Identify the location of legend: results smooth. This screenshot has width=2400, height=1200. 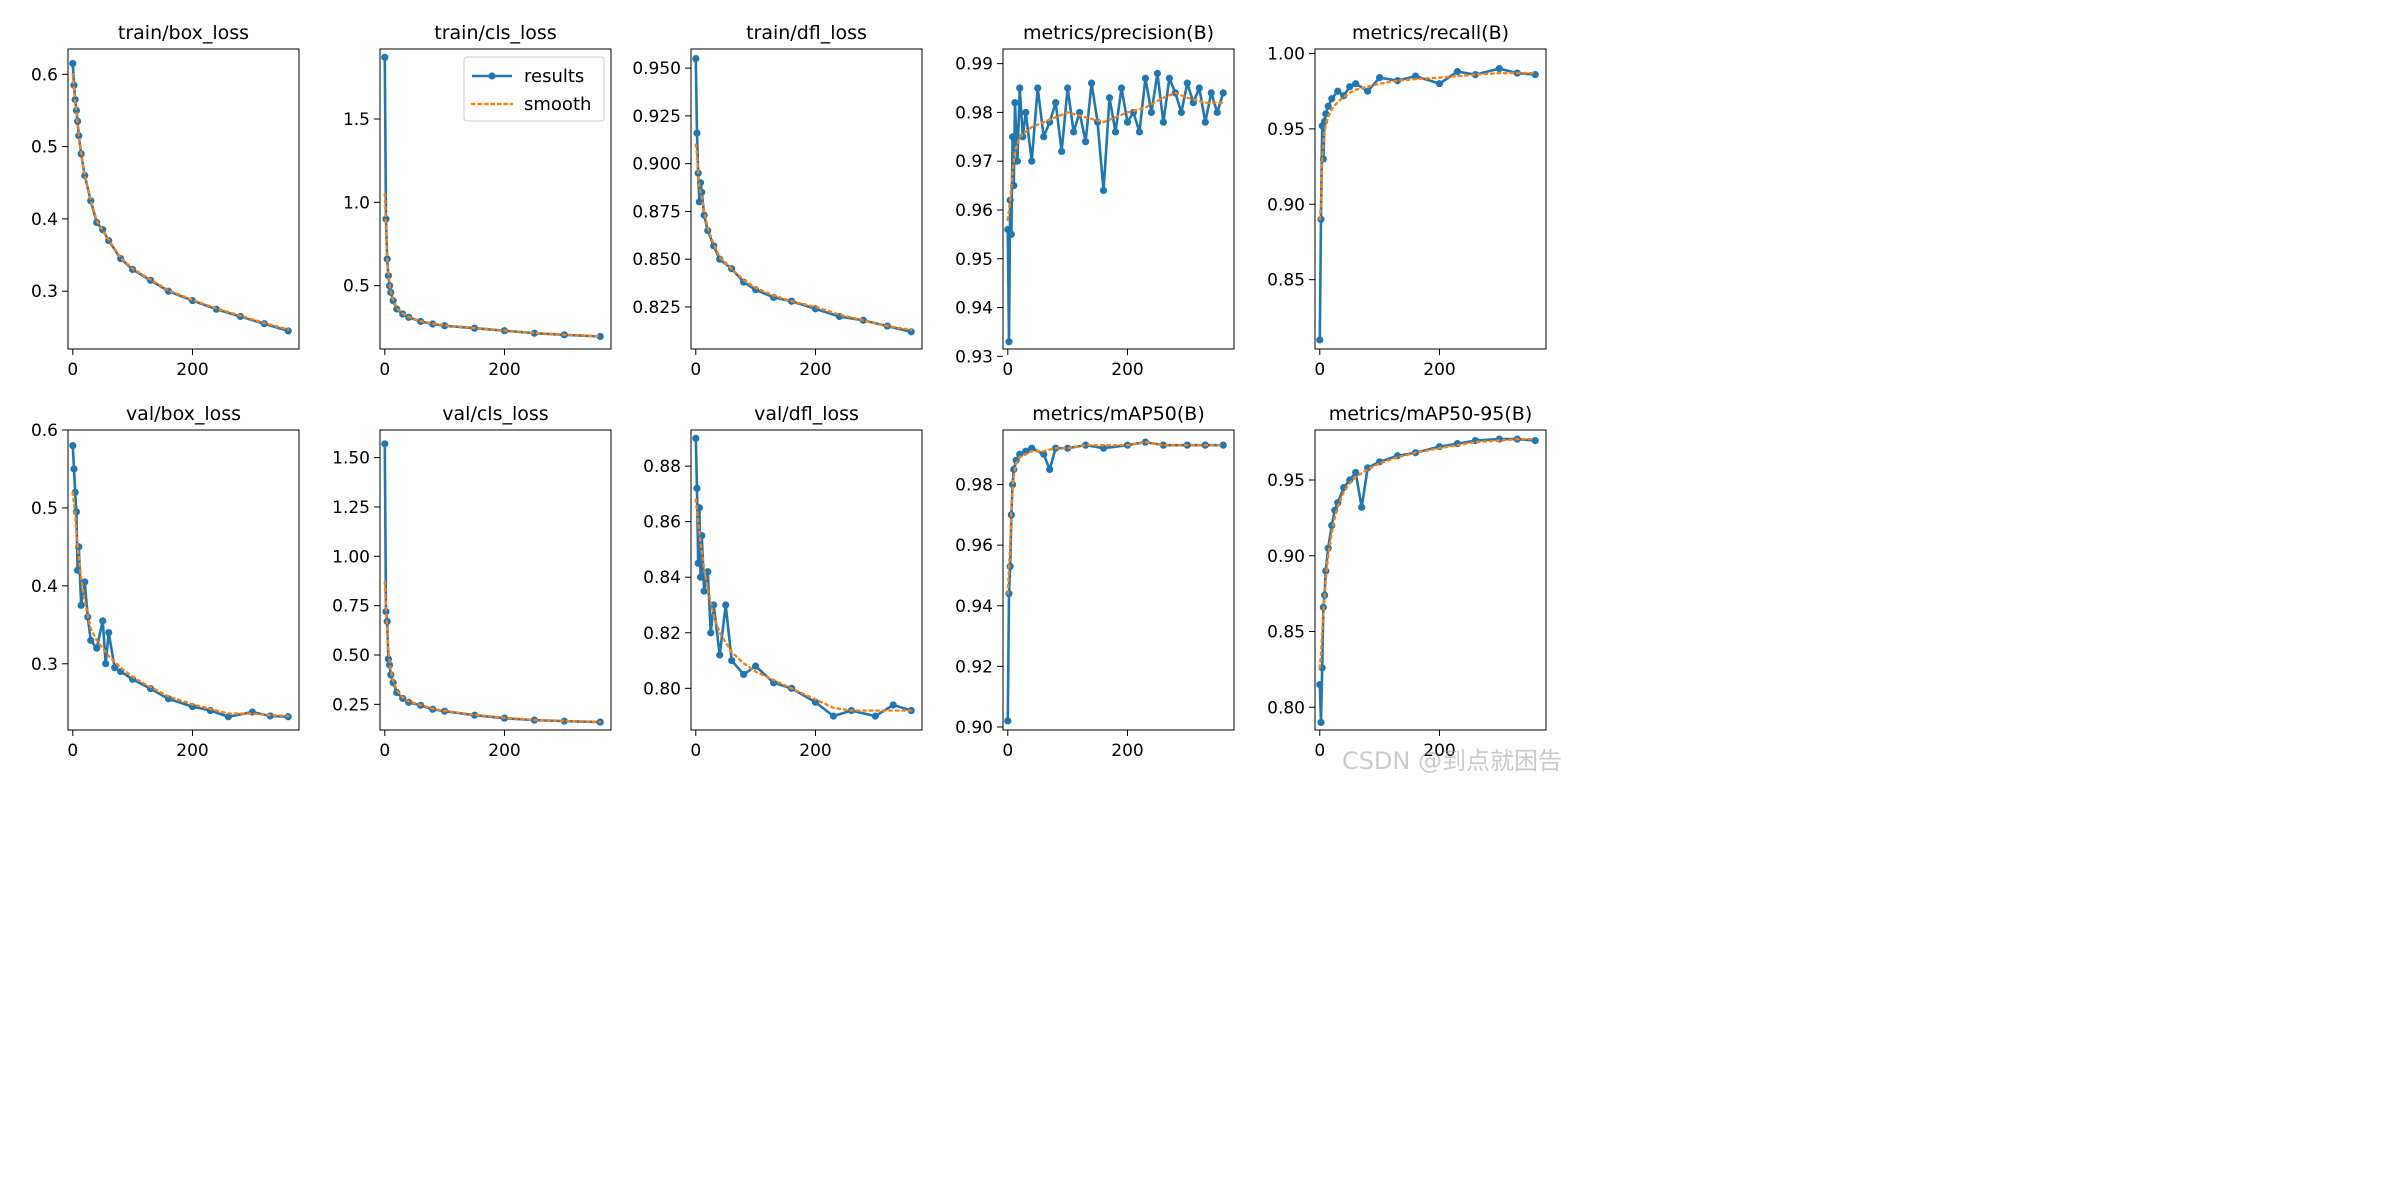
(534, 89).